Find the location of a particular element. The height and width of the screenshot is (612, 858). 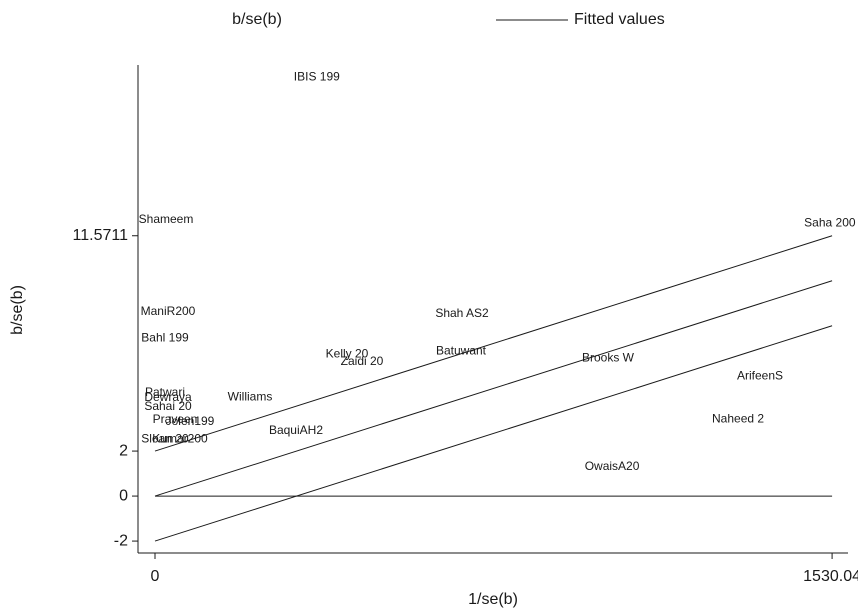

x-tick-label: 0 is located at coordinates (155, 576).